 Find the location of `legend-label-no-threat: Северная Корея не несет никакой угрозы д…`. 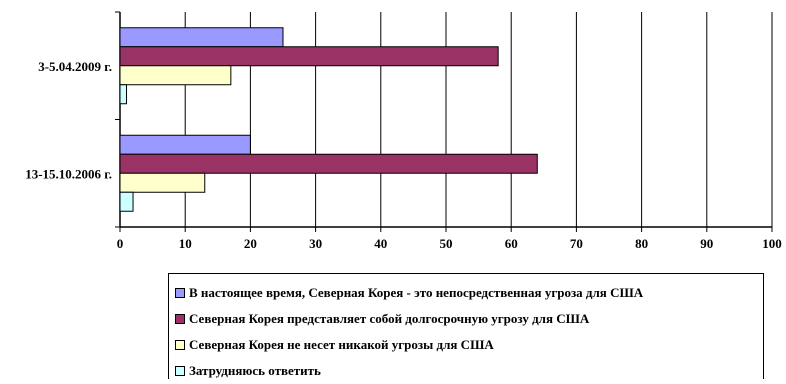

legend-label-no-threat: Северная Корея не несет никакой угрозы д… is located at coordinates (341, 344).